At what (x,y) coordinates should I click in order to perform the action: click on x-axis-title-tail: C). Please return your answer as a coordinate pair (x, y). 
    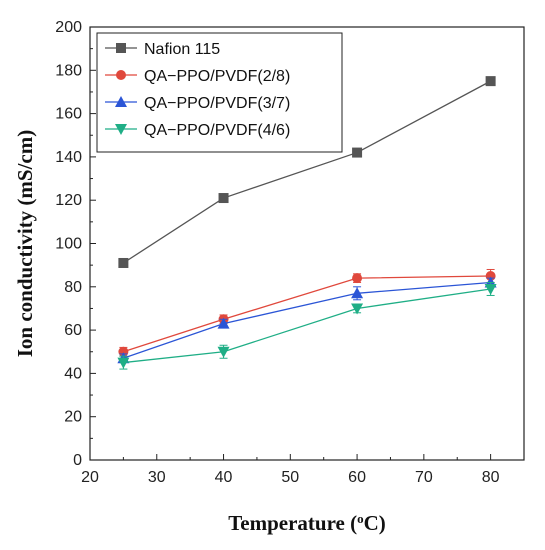
    Looking at the image, I should click on (375, 523).